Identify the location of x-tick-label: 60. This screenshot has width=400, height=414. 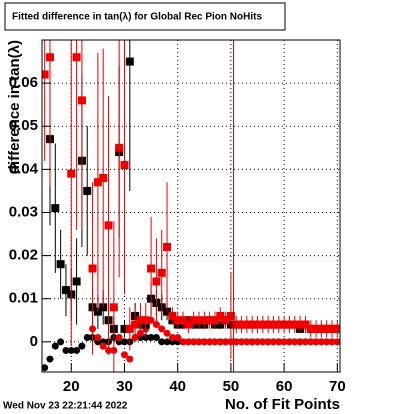
(284, 386).